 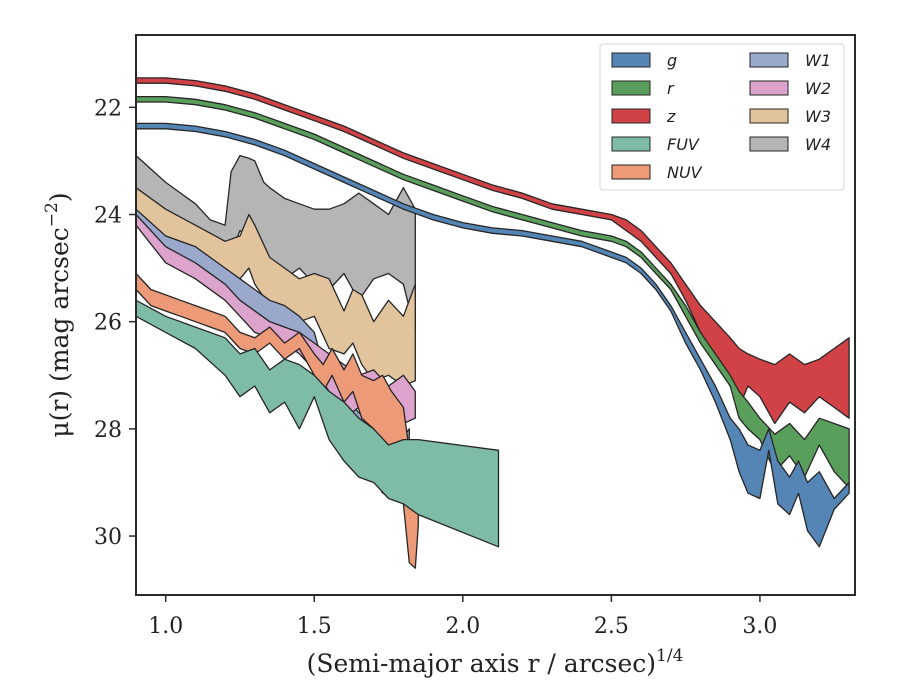 I want to click on legend-swatch-w3, so click(x=769, y=116).